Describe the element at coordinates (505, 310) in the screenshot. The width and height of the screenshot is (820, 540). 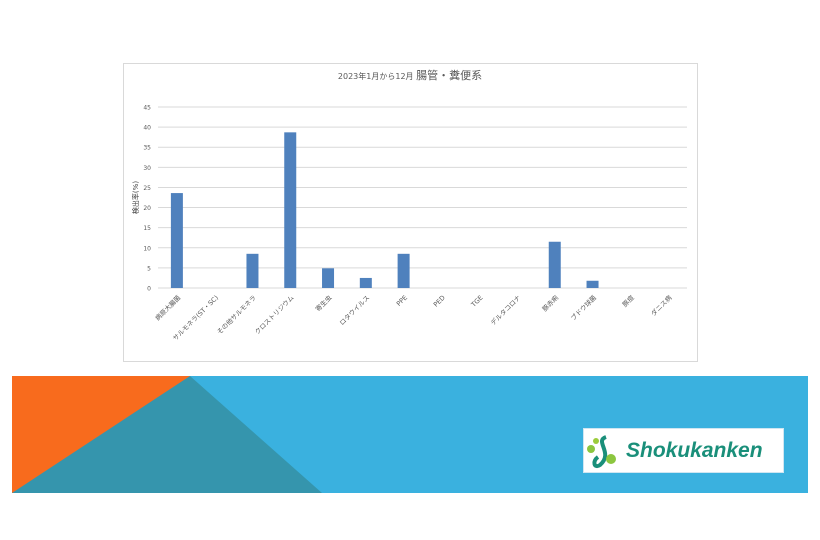
I see `x-tick-label: デルタコロナ` at that location.